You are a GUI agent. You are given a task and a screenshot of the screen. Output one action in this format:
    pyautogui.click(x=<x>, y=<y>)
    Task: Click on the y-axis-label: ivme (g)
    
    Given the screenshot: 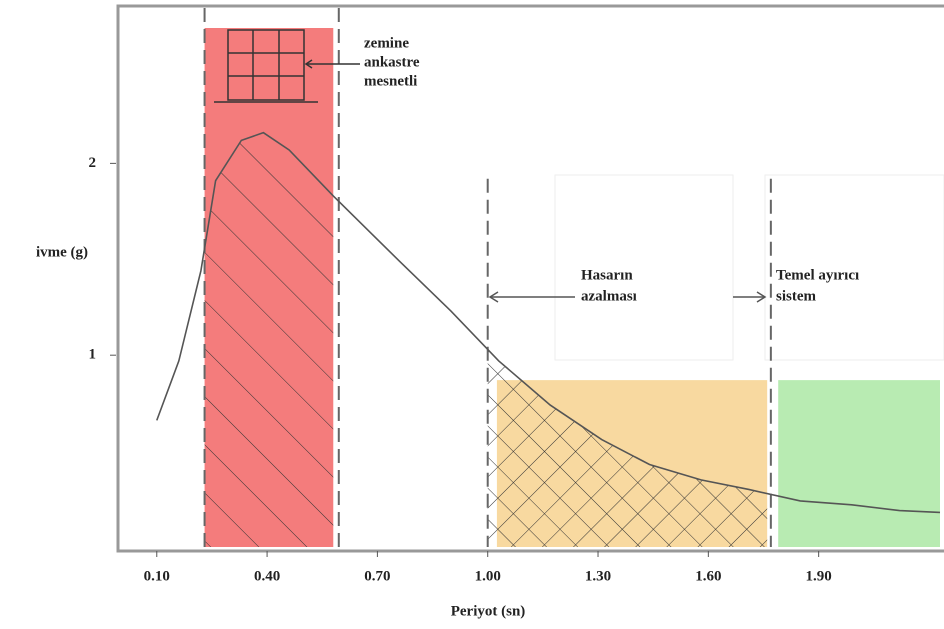 What is the action you would take?
    pyautogui.click(x=62, y=252)
    